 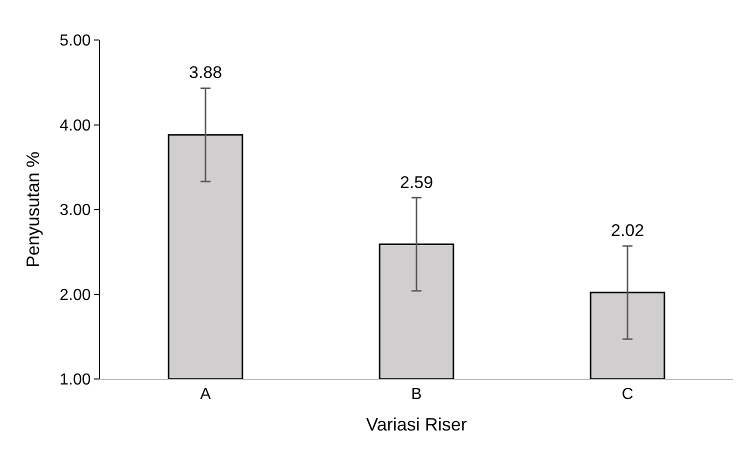 I want to click on data-label: 3.88, so click(x=205, y=72).